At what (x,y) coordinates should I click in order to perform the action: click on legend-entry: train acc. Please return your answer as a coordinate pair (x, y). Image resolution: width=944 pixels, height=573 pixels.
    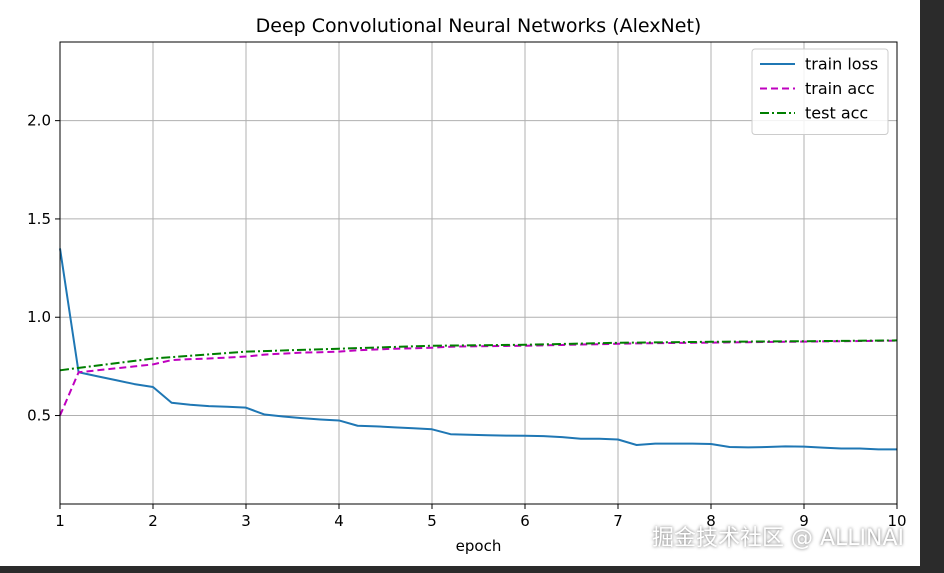
    Looking at the image, I should click on (840, 88).